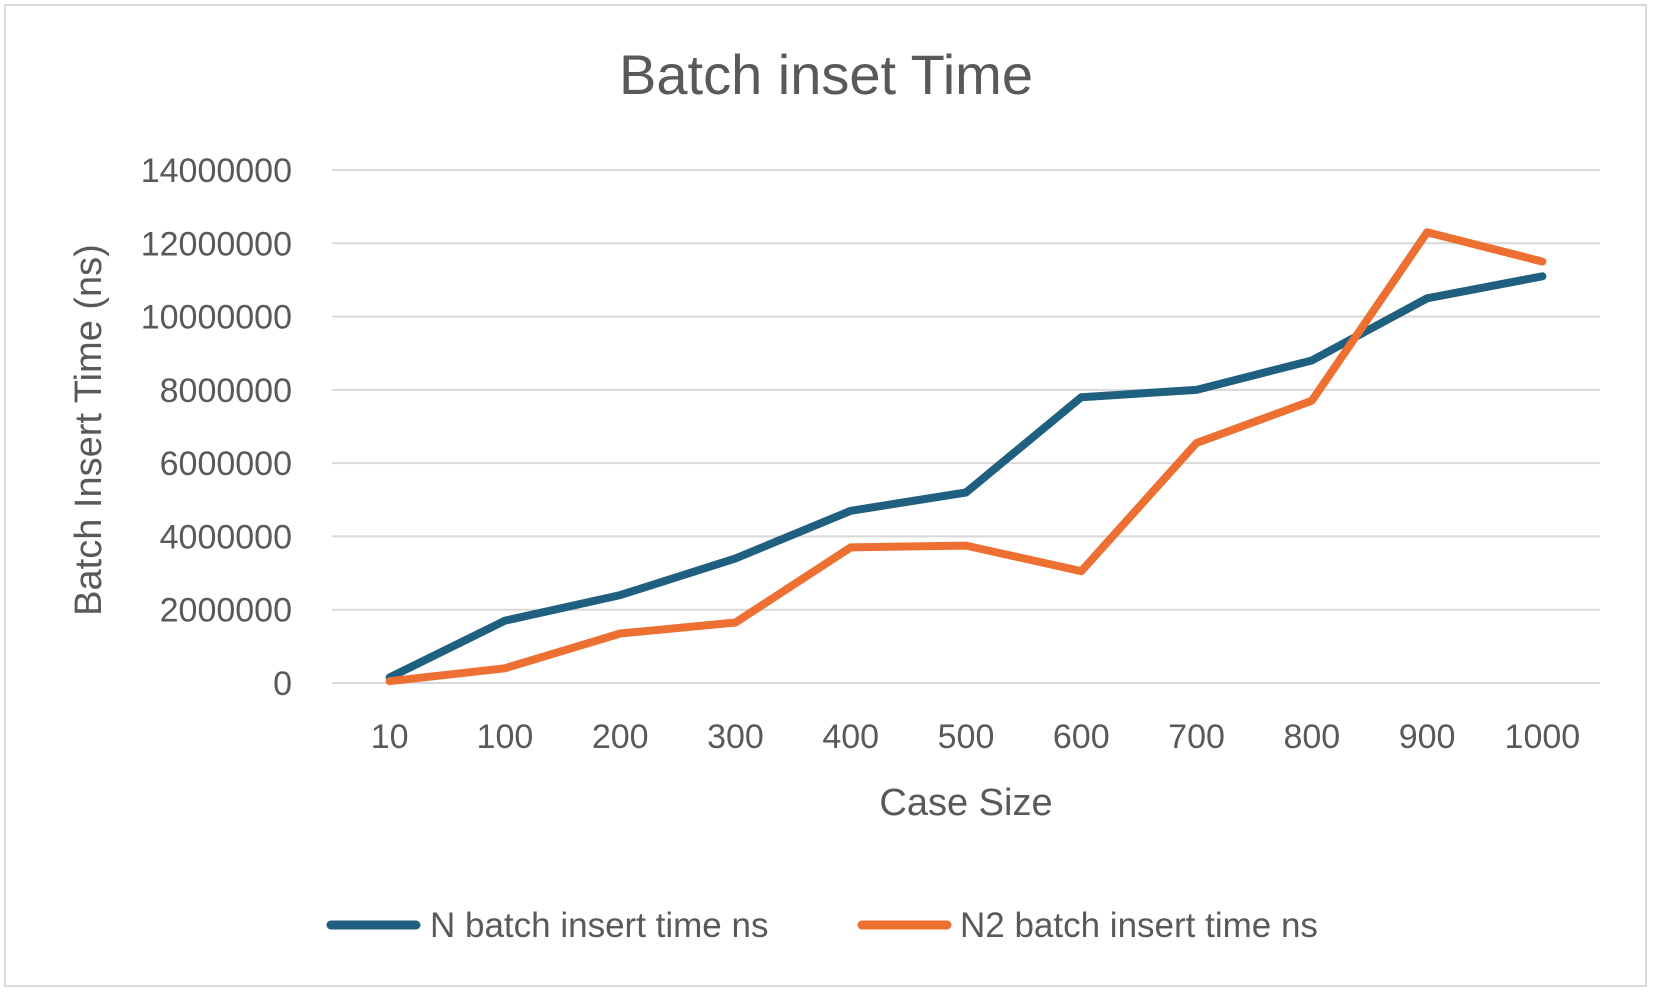 The height and width of the screenshot is (993, 1653). Describe the element at coordinates (1196, 737) in the screenshot. I see `x-tick-label: 700` at that location.